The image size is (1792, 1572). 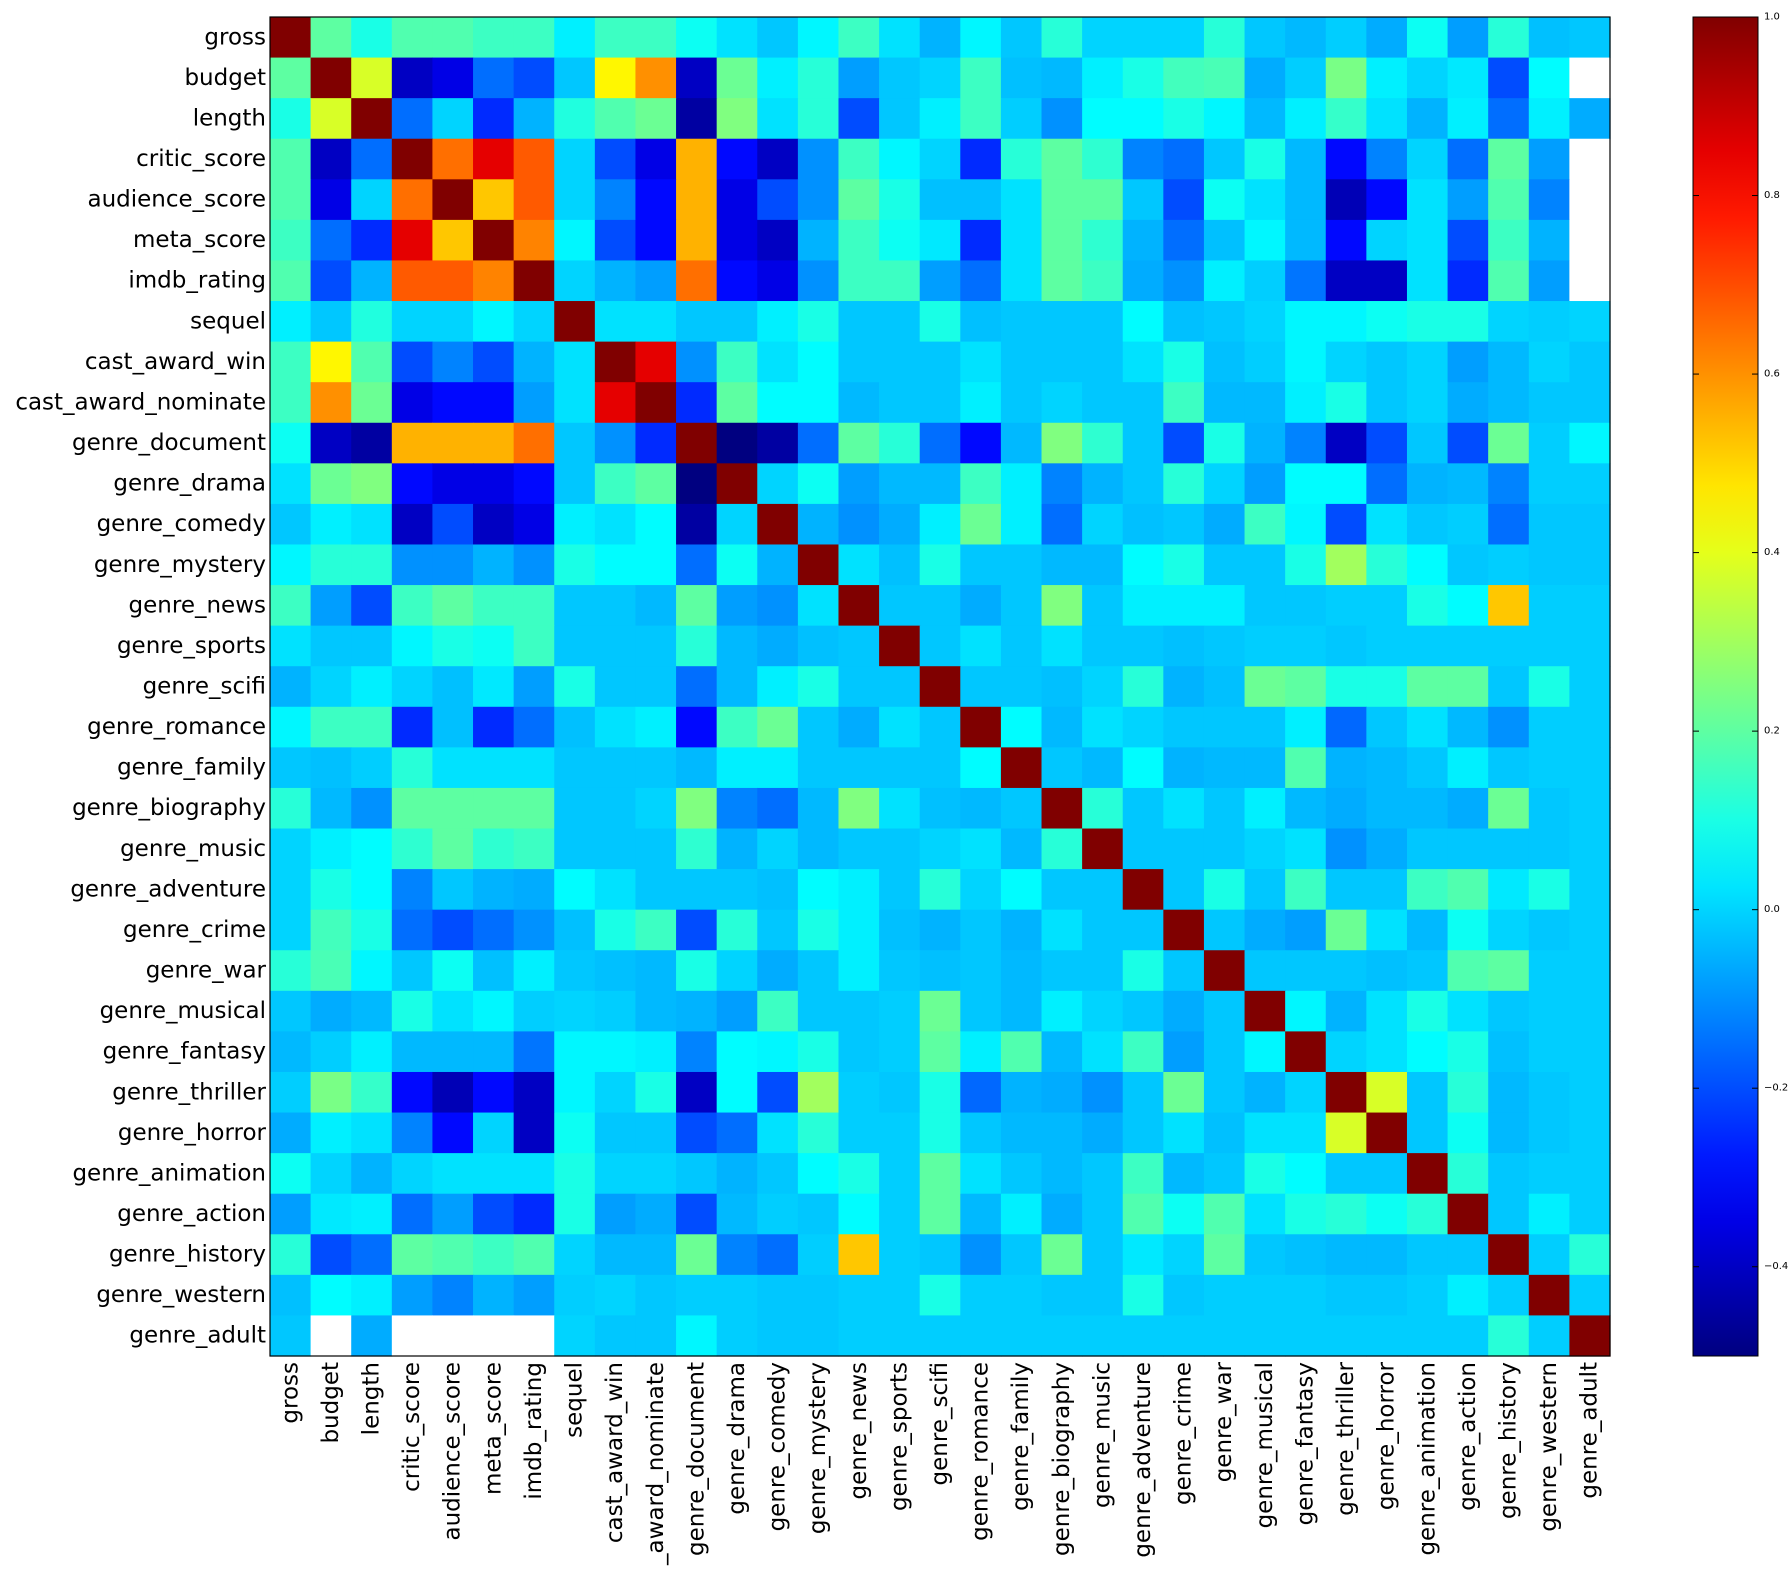 What do you see at coordinates (183, 1011) in the screenshot?
I see `y-tick-label: genre_musical` at bounding box center [183, 1011].